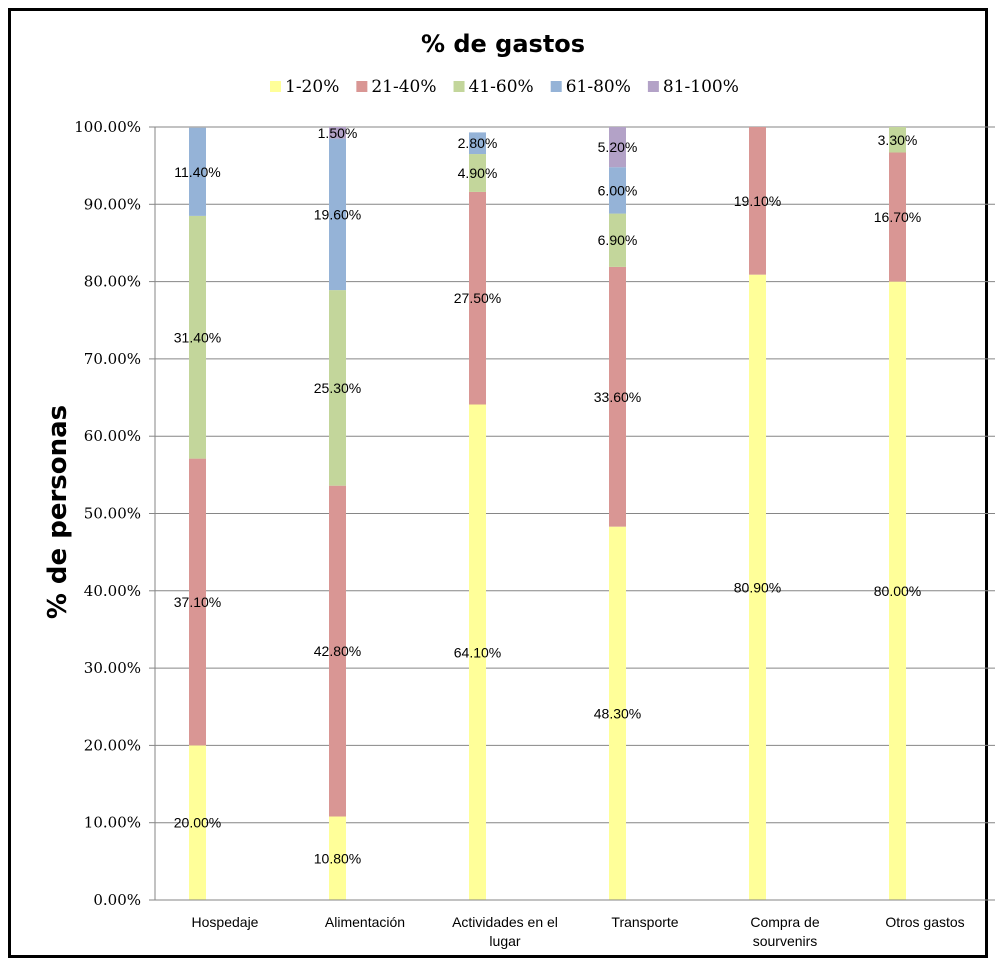  What do you see at coordinates (505, 931) in the screenshot?
I see `x-tick-label: Actividades en el lugar` at bounding box center [505, 931].